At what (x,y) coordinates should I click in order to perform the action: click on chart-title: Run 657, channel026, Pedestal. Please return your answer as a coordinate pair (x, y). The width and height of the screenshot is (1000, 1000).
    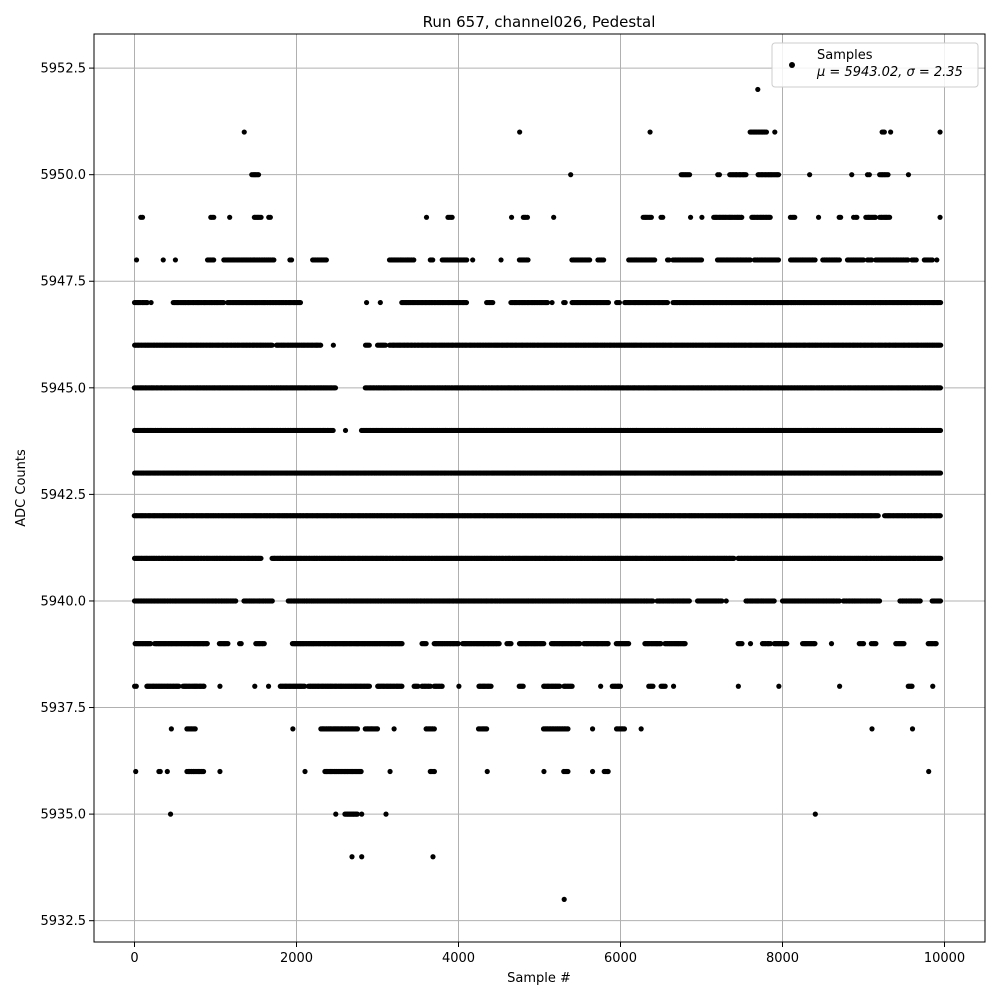
    Looking at the image, I should click on (539, 22).